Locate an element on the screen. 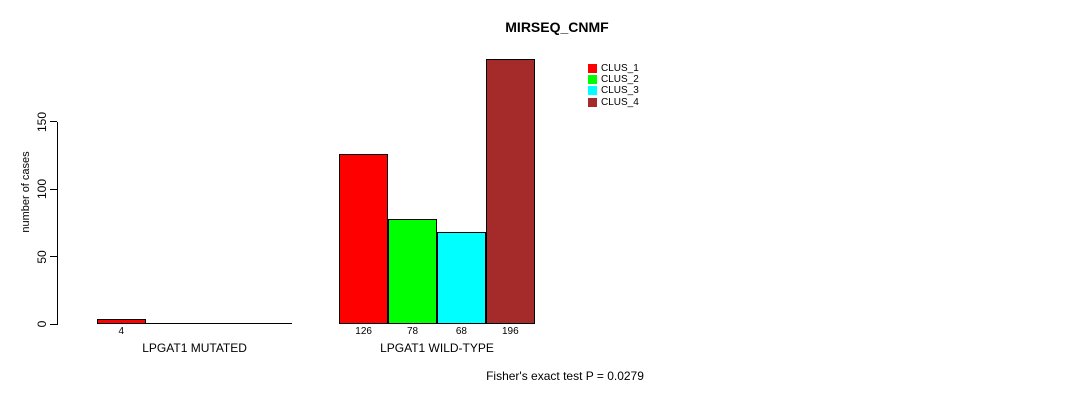  bar-value-label: 68 is located at coordinates (461, 331).